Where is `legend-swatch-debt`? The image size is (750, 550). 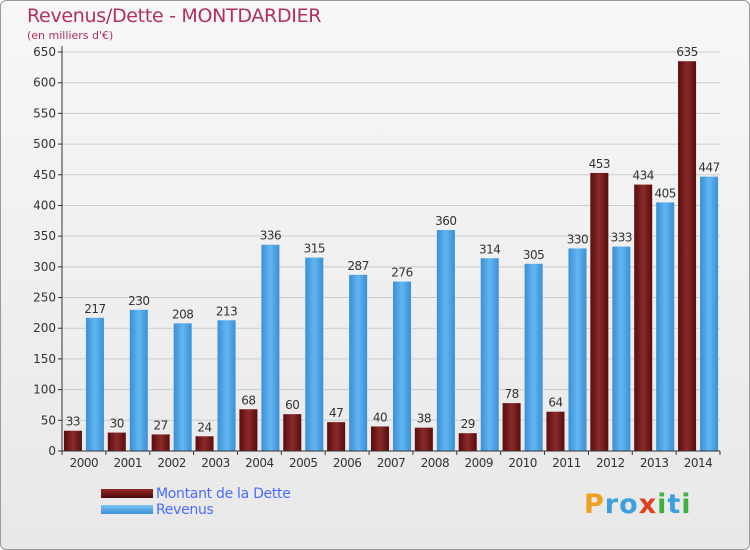 legend-swatch-debt is located at coordinates (127, 493).